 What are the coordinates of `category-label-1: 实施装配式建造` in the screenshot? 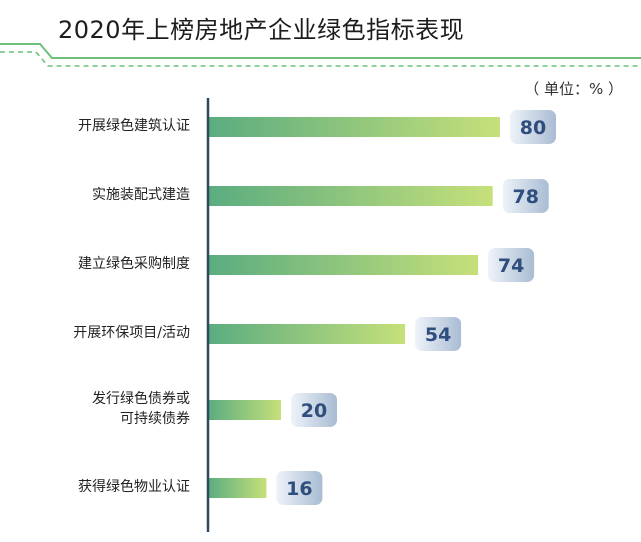 It's located at (141, 195).